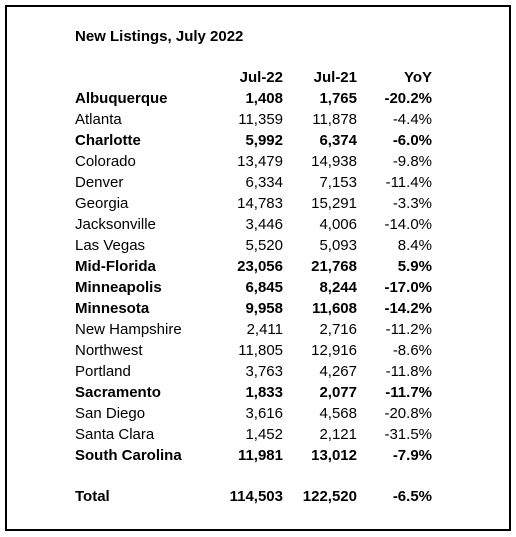 This screenshot has width=516, height=537. What do you see at coordinates (408, 329) in the screenshot?
I see `yoy-cell: -11.2%` at bounding box center [408, 329].